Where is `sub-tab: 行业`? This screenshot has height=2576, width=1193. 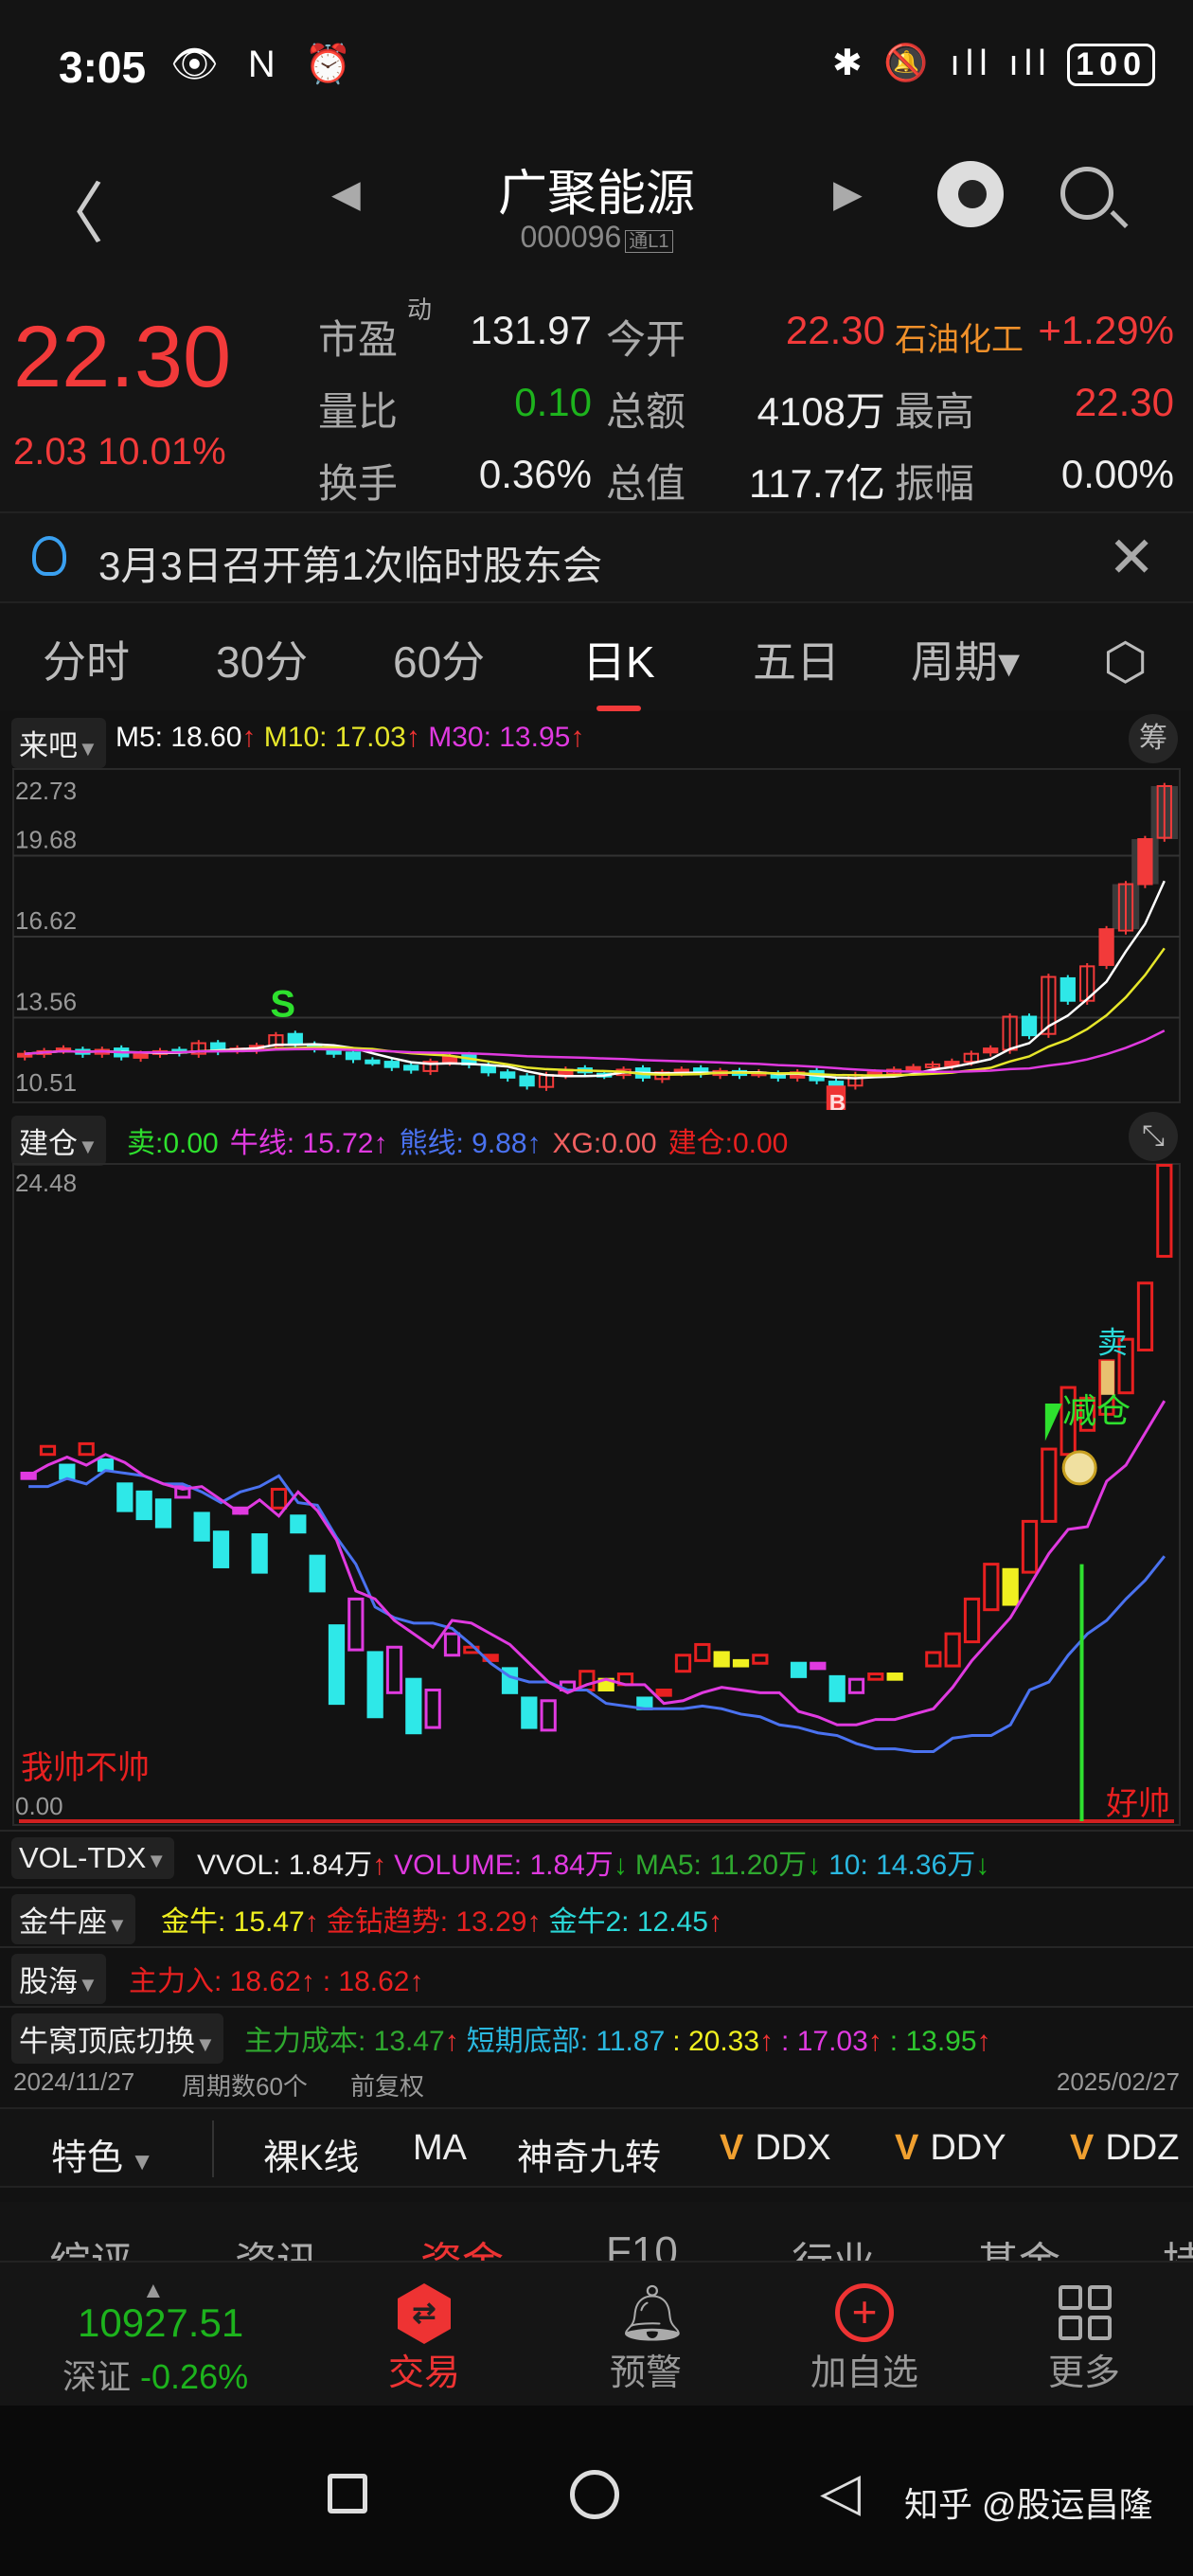
sub-tab: 行业 is located at coordinates (833, 2244).